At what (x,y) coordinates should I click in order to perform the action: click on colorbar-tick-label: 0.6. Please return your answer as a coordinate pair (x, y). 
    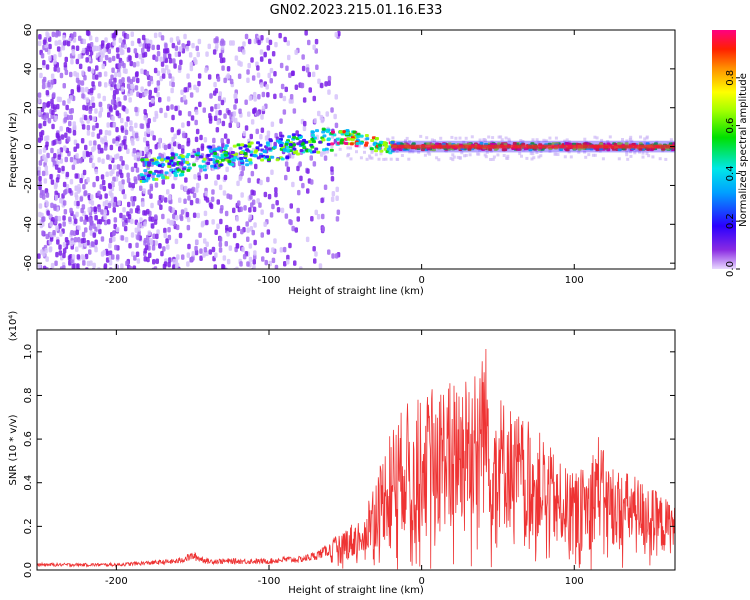
    Looking at the image, I should click on (730, 126).